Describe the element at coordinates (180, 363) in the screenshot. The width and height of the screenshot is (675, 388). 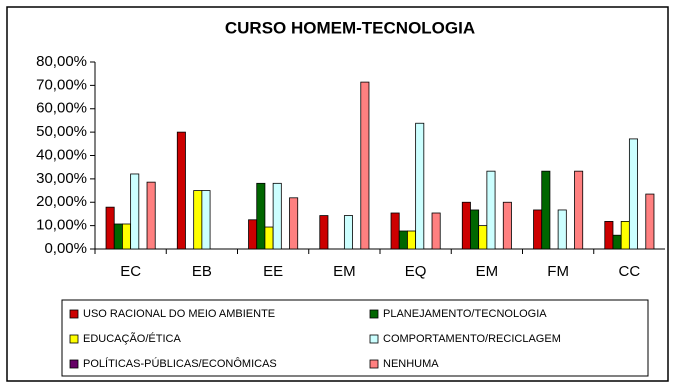
I see `legend-label: POLÍTICAS-PÚBLICAS/ECONÔMICAS` at that location.